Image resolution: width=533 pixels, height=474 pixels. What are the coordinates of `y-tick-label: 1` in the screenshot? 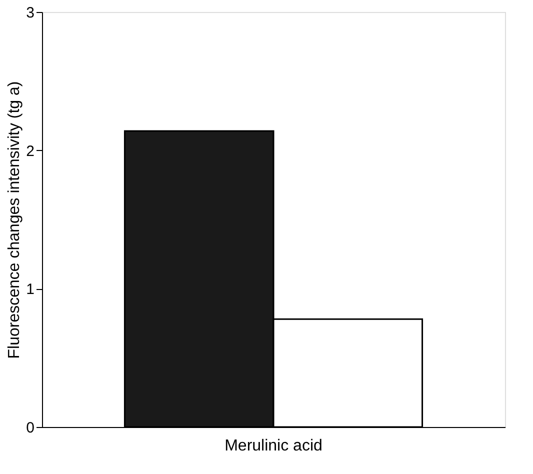 It's located at (30, 289).